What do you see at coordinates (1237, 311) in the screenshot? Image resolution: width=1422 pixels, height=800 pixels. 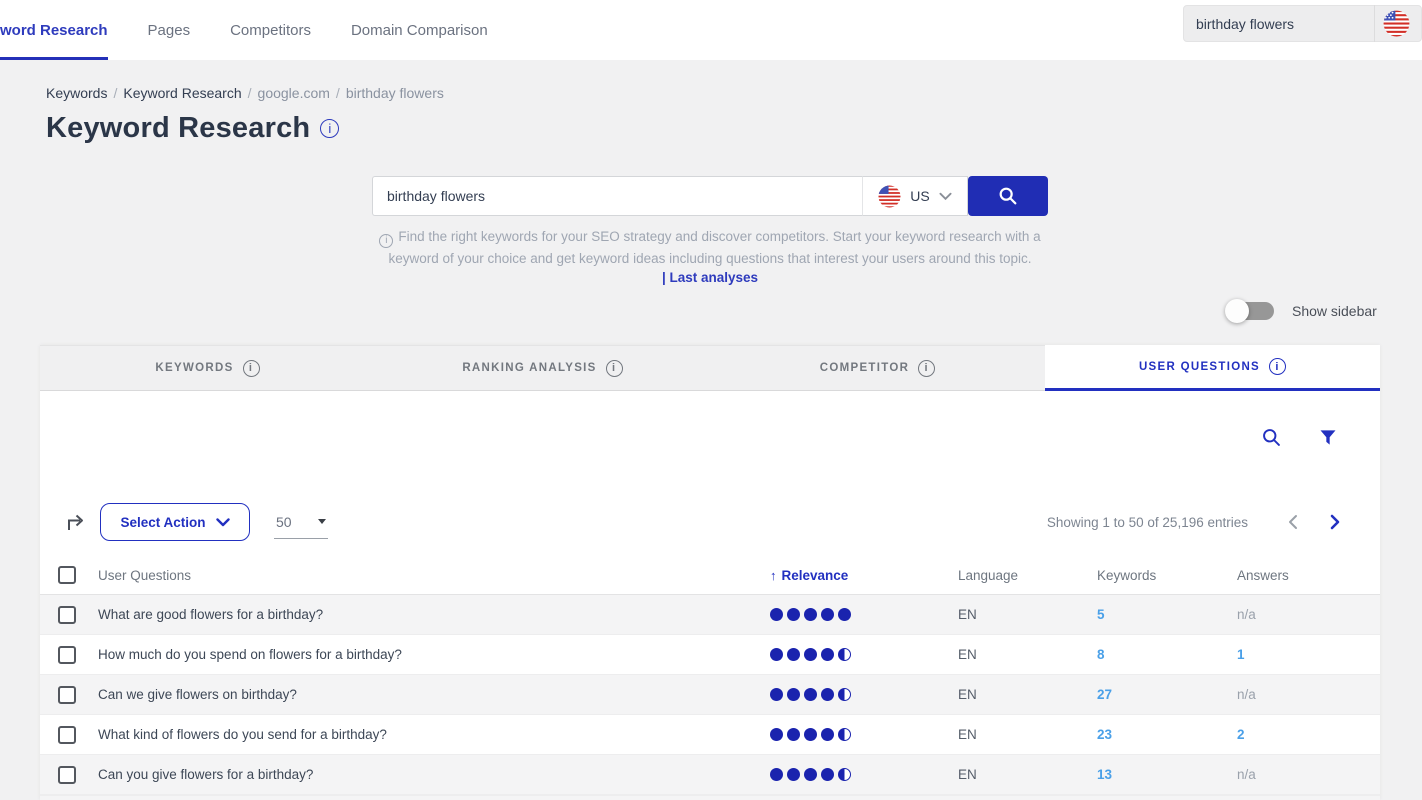 I see `toggle-knob` at bounding box center [1237, 311].